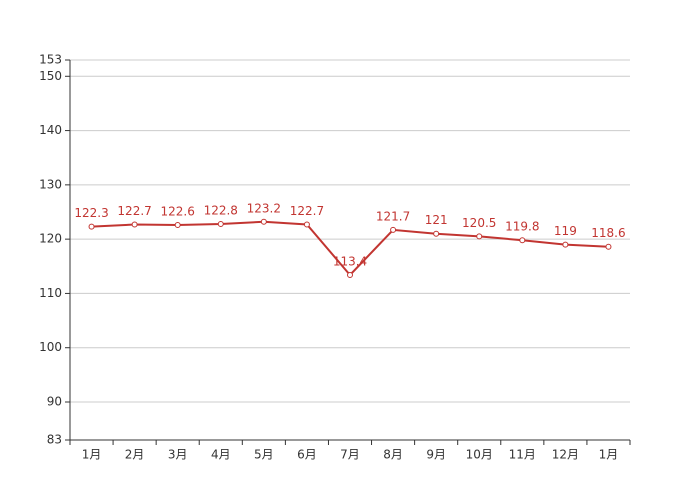 Image resolution: width=700 pixels, height=500 pixels. What do you see at coordinates (50, 347) in the screenshot?
I see `y-tick-label: 100` at bounding box center [50, 347].